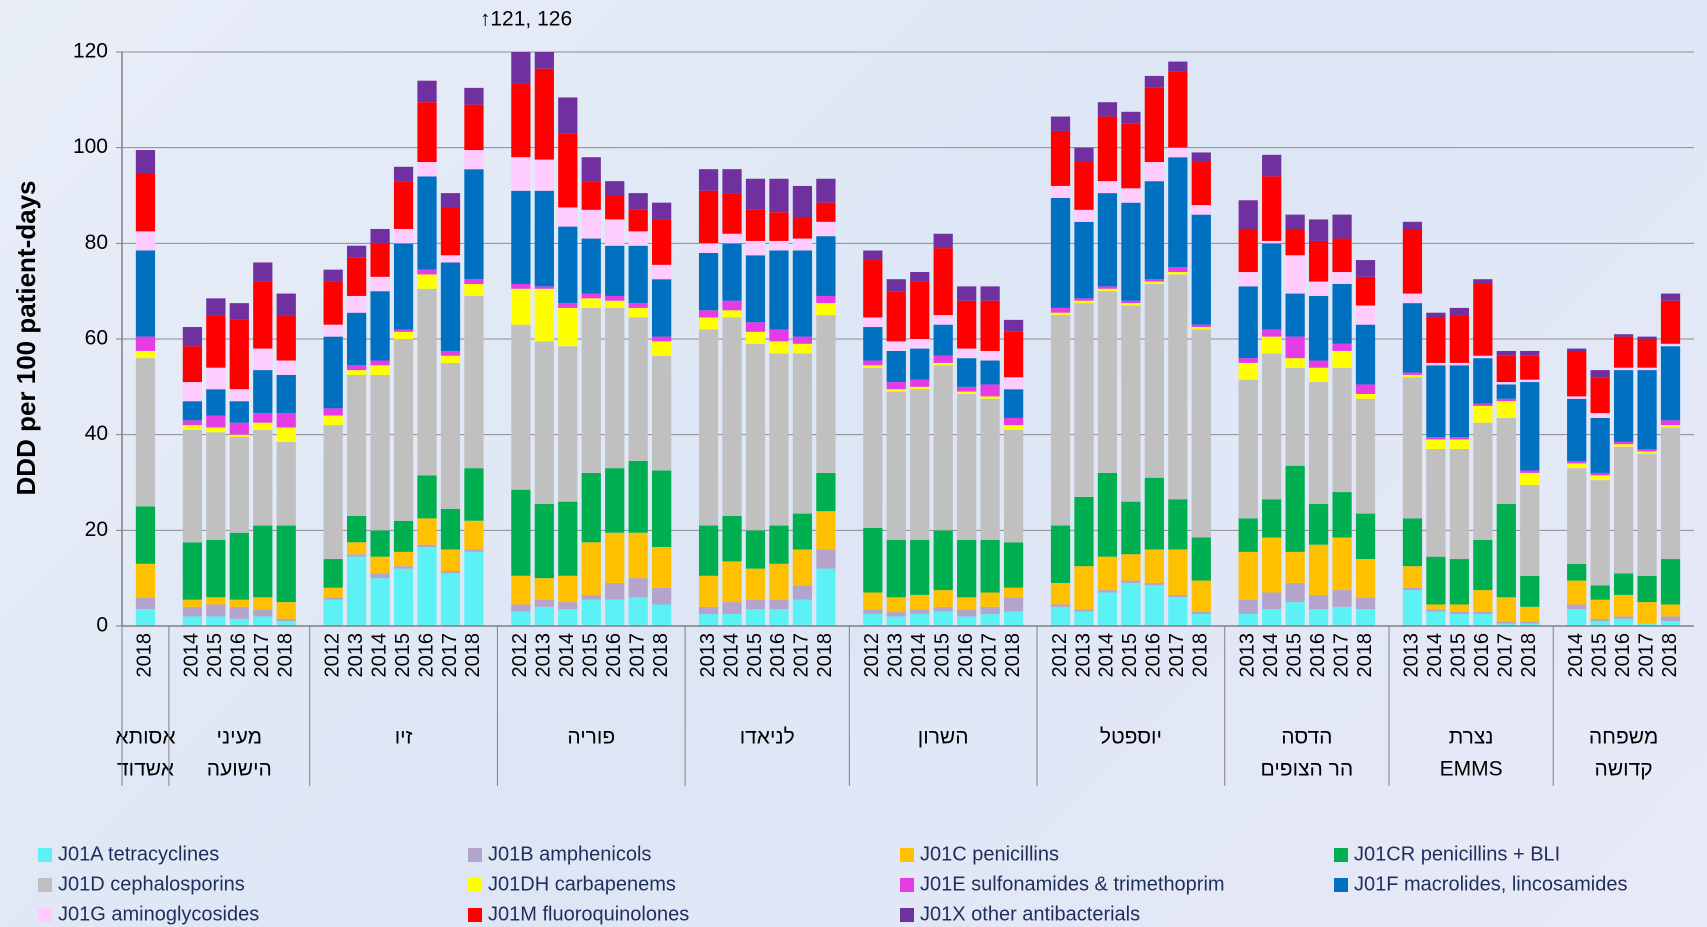 This screenshot has width=1707, height=927. I want to click on x-tick-label: 2014, so click(192, 655).